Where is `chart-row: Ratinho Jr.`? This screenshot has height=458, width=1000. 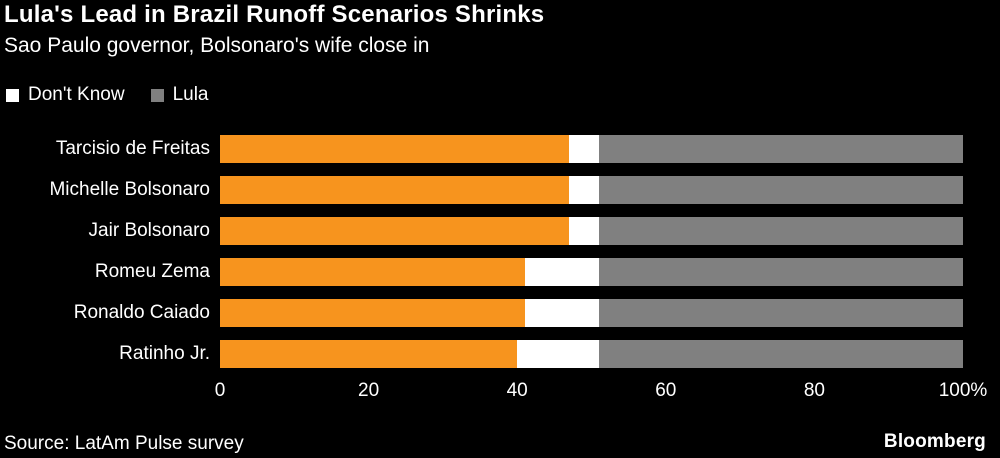 chart-row: Ratinho Jr. is located at coordinates (481, 353).